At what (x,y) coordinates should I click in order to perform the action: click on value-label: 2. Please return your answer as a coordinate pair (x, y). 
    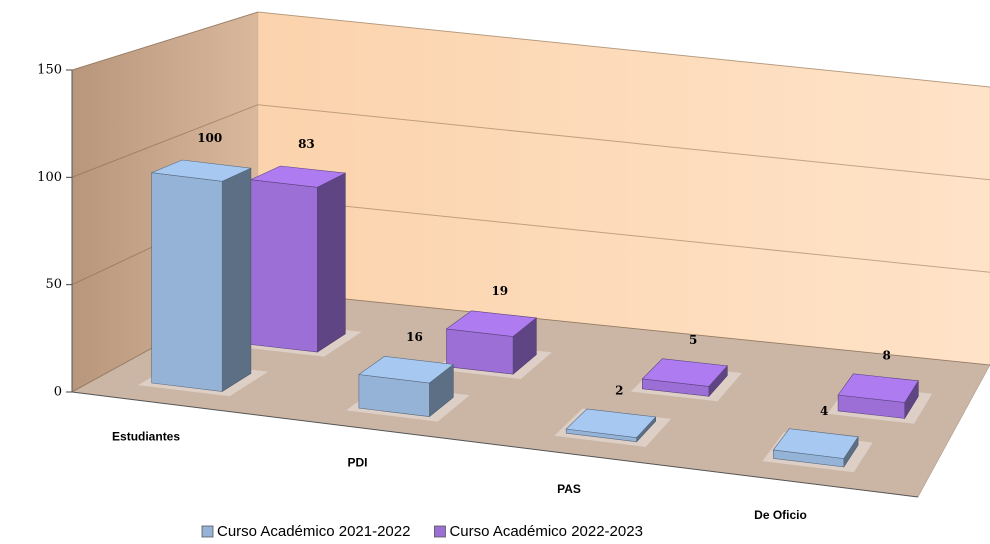
    Looking at the image, I should click on (619, 391).